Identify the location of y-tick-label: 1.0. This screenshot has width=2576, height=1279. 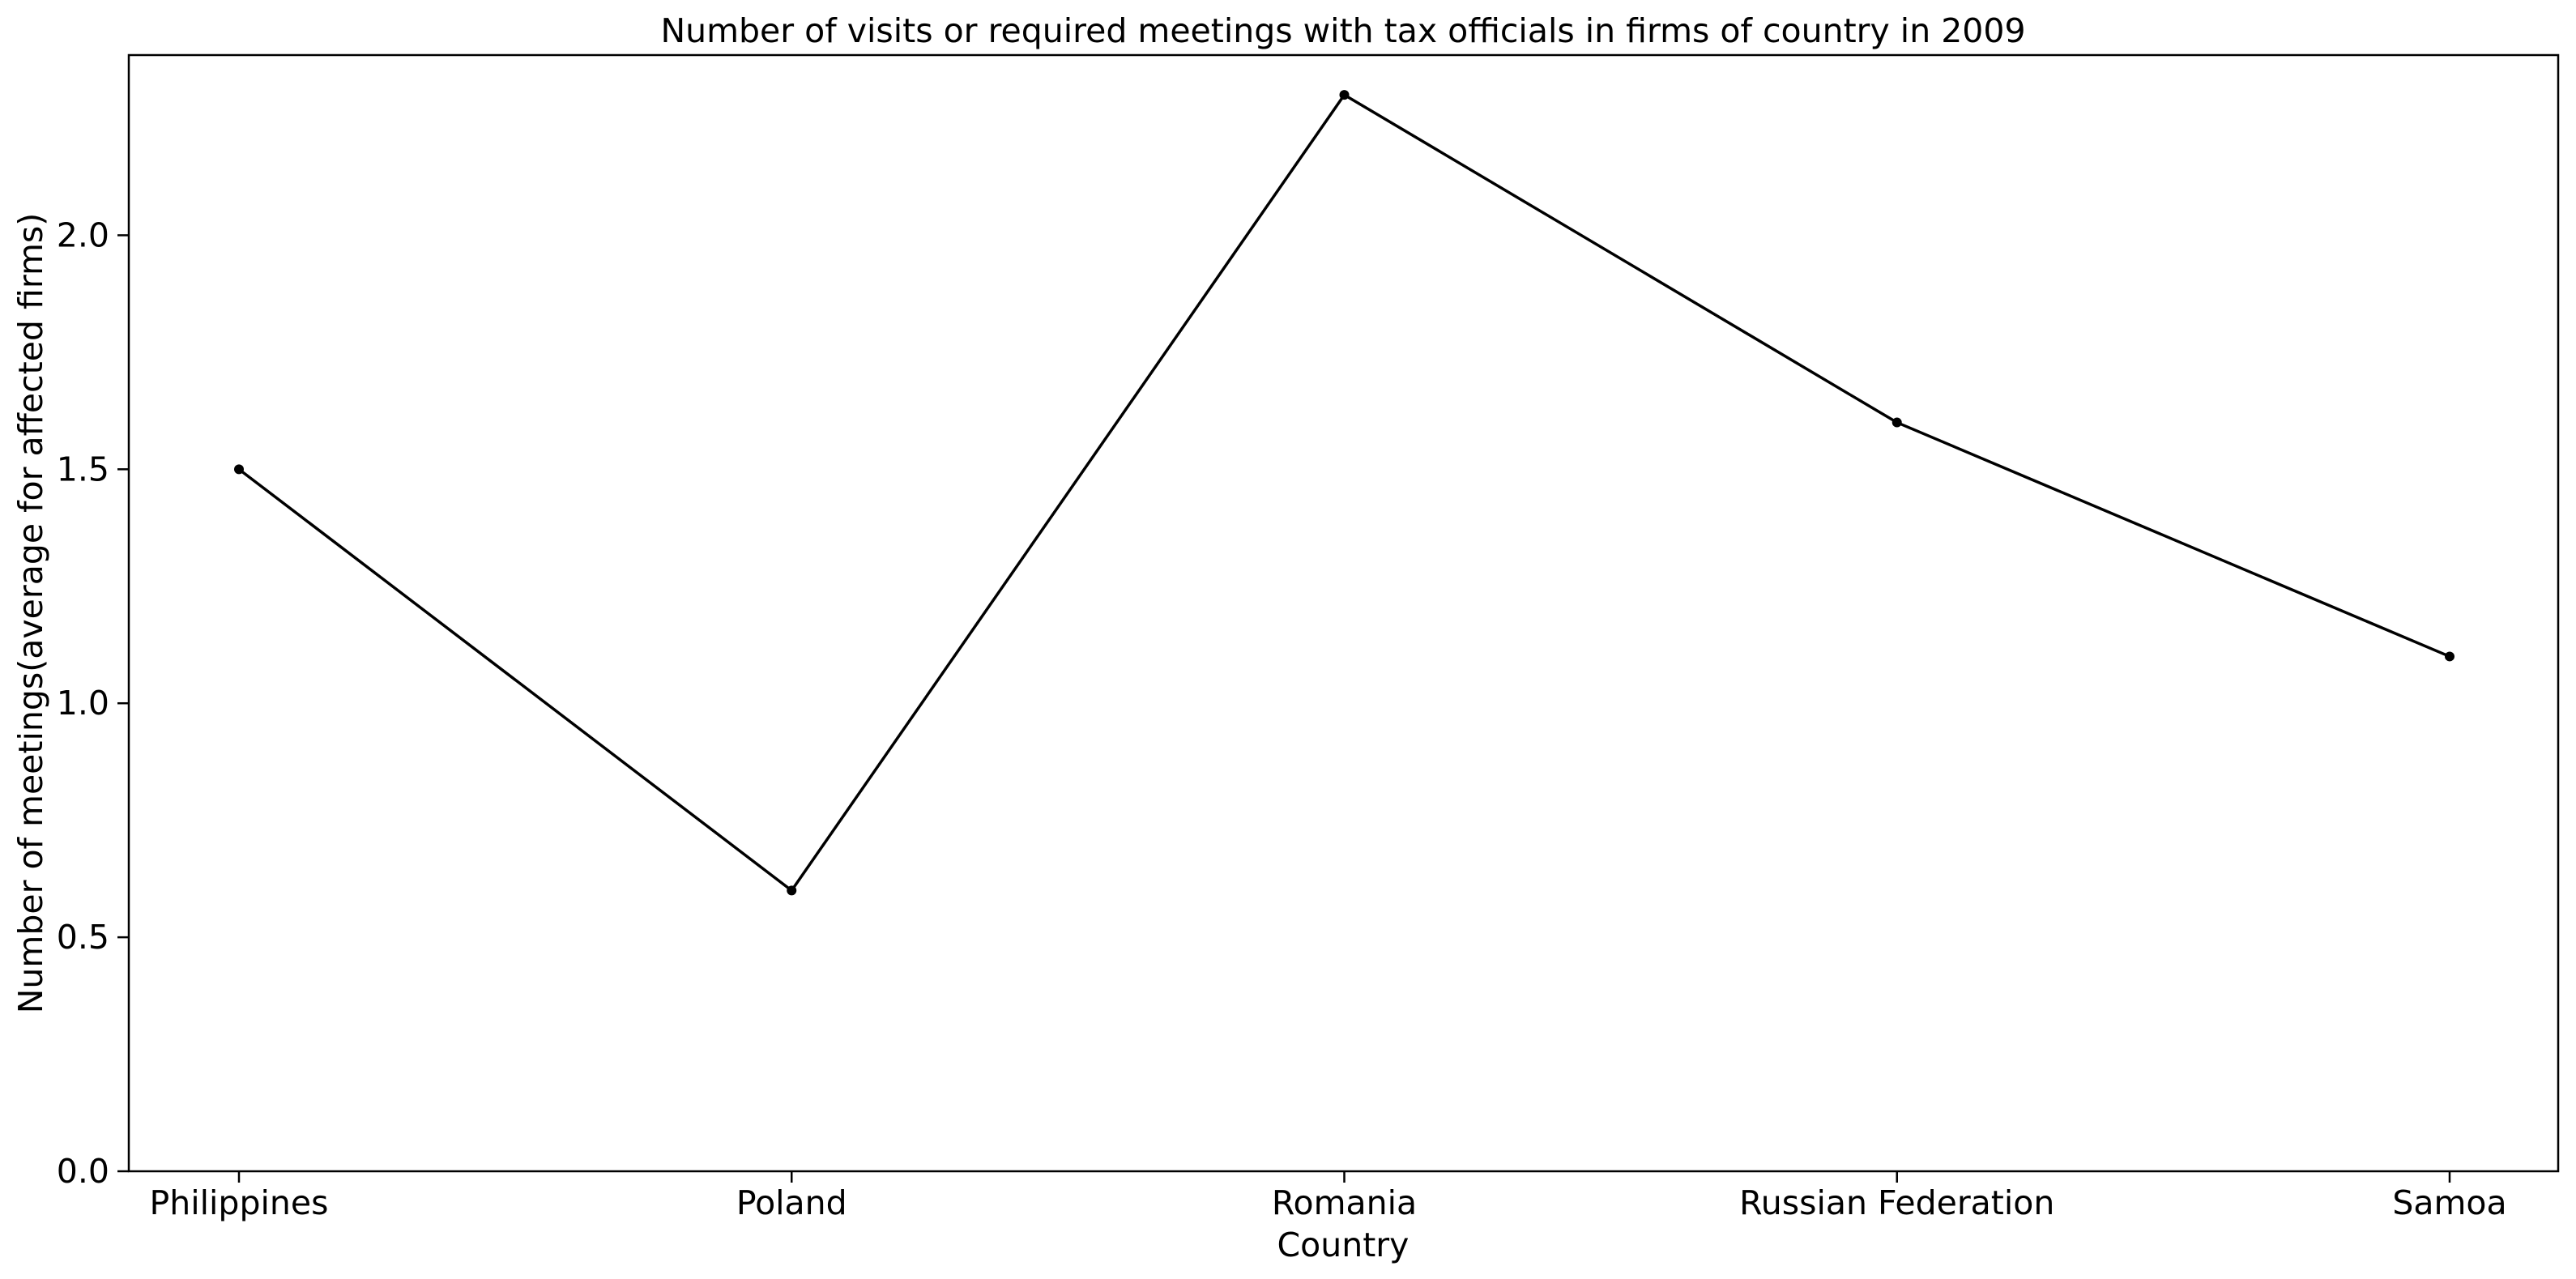
(83, 703).